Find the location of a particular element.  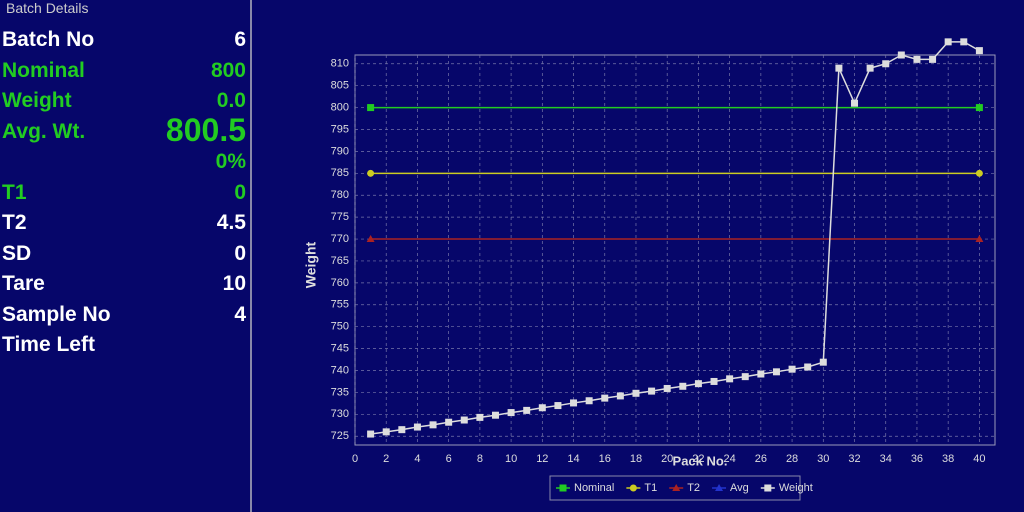

x-axis-label: Pack No. is located at coordinates (700, 460).